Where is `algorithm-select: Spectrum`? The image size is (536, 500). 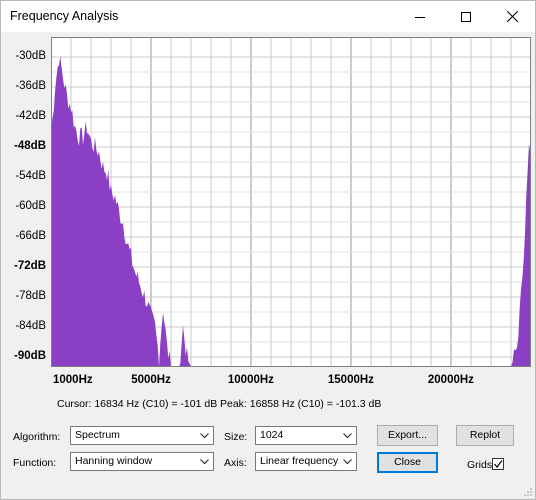
algorithm-select: Spectrum is located at coordinates (142, 435).